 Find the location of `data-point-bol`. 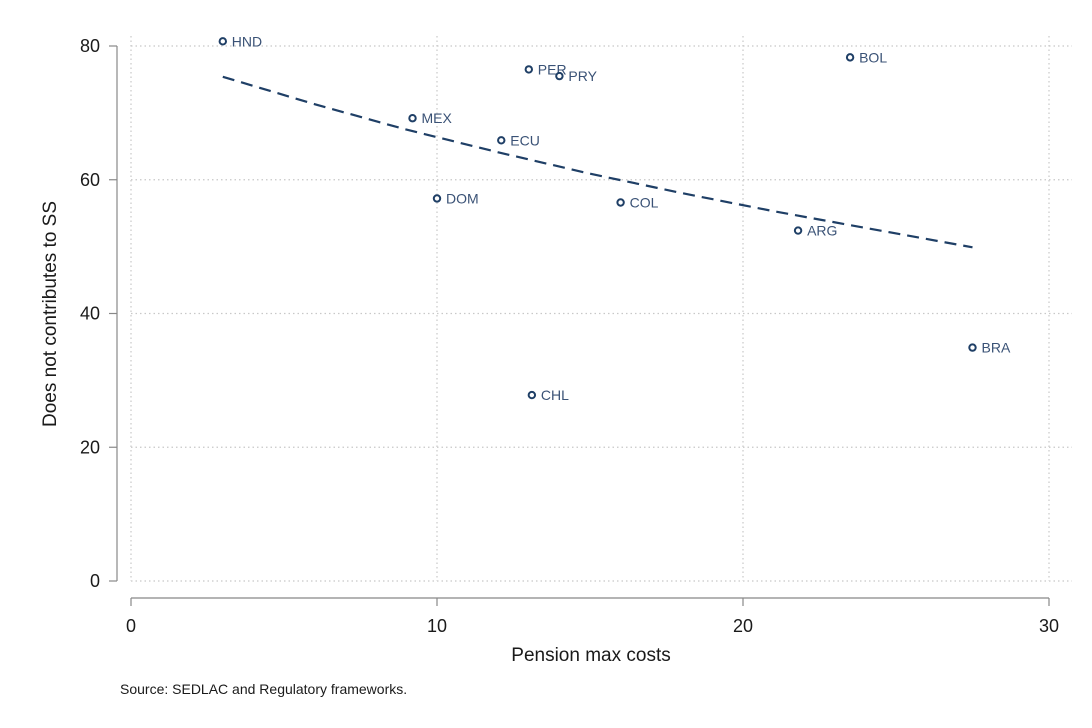

data-point-bol is located at coordinates (850, 57).